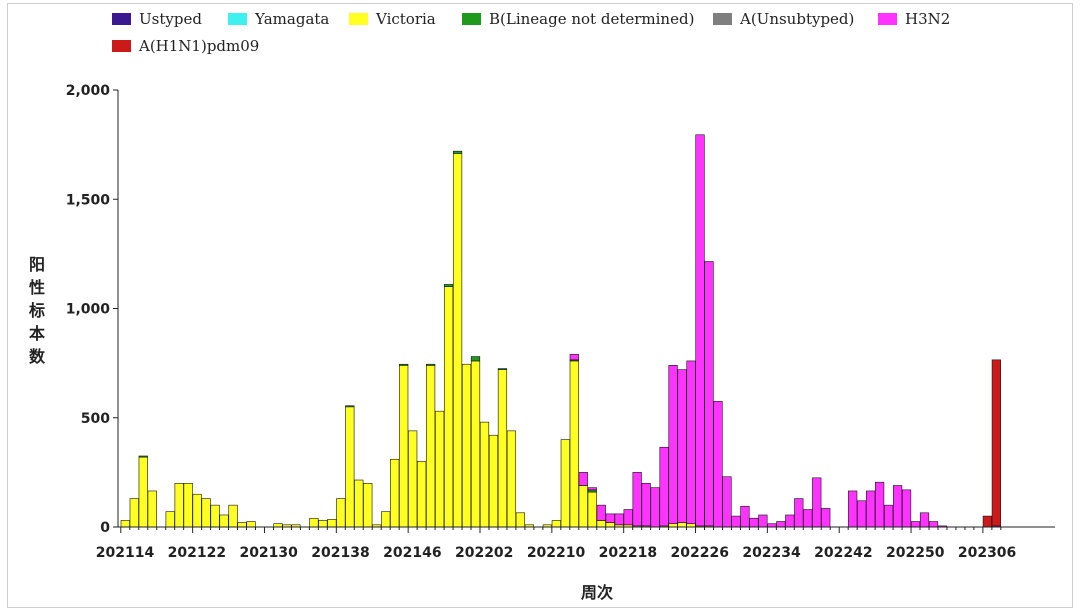 The width and height of the screenshot is (1080, 615). I want to click on y-axis-title-char: 数, so click(37, 356).